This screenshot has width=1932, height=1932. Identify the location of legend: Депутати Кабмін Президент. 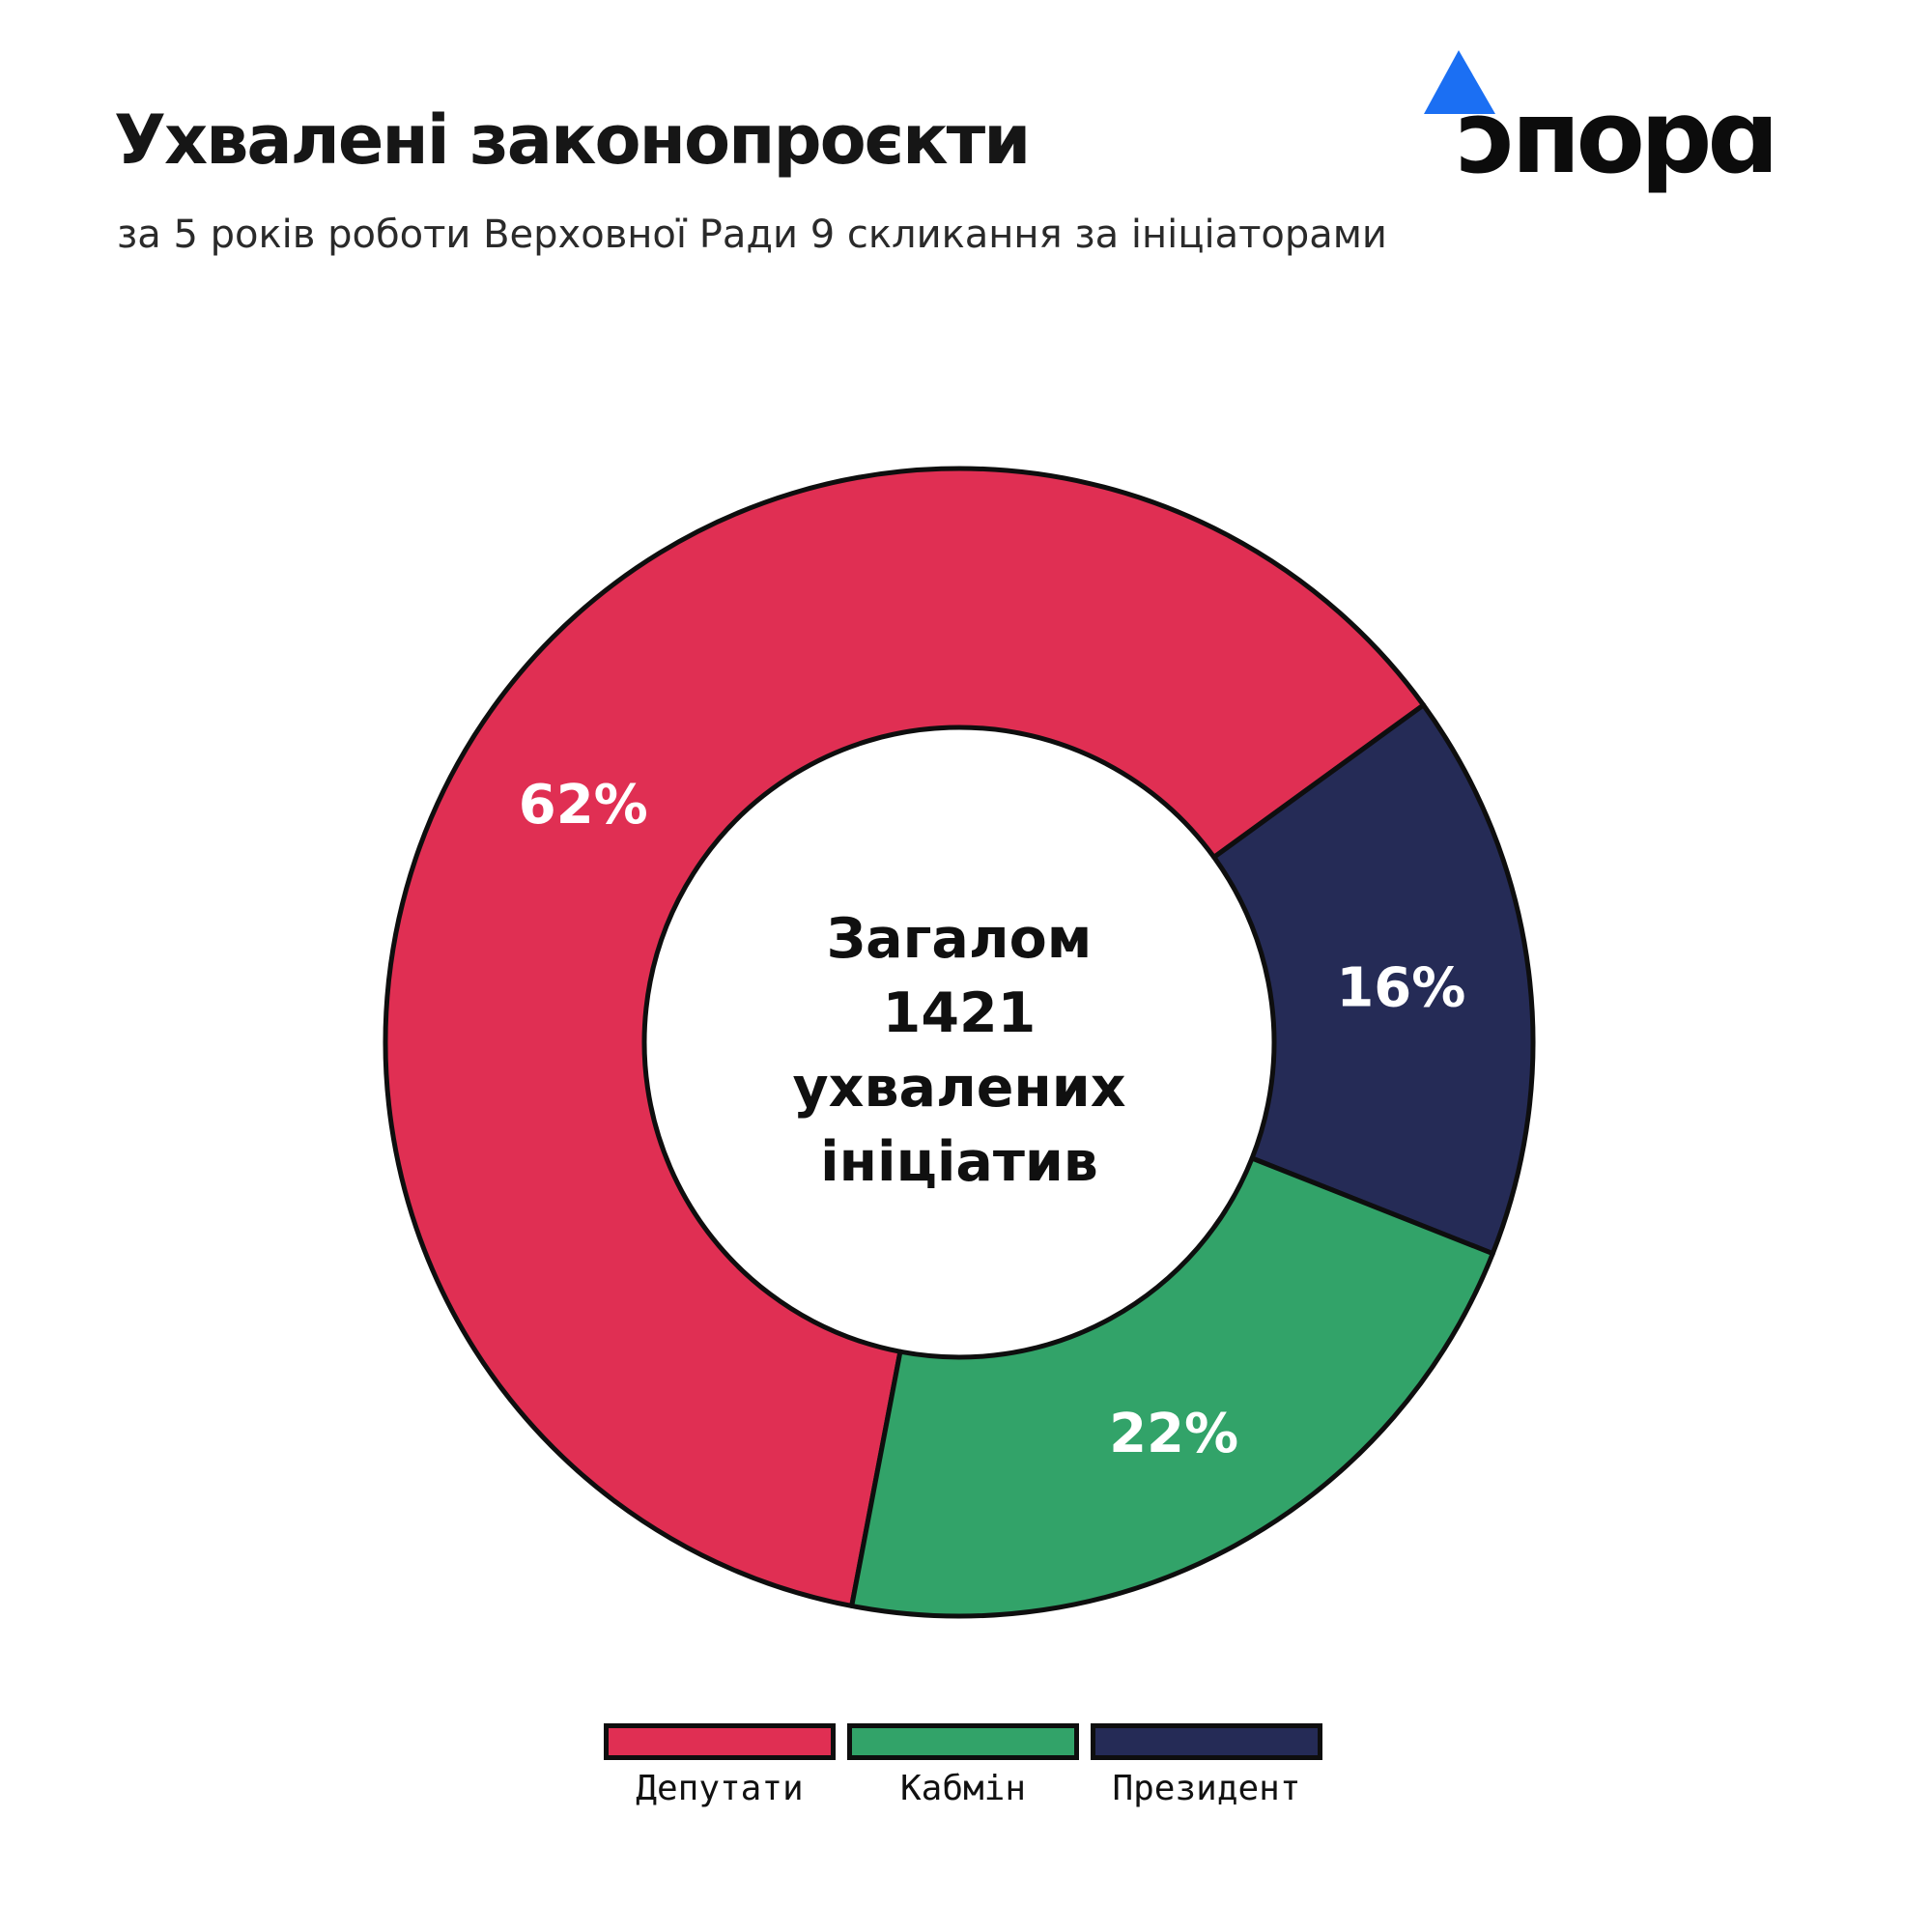
(963, 1765).